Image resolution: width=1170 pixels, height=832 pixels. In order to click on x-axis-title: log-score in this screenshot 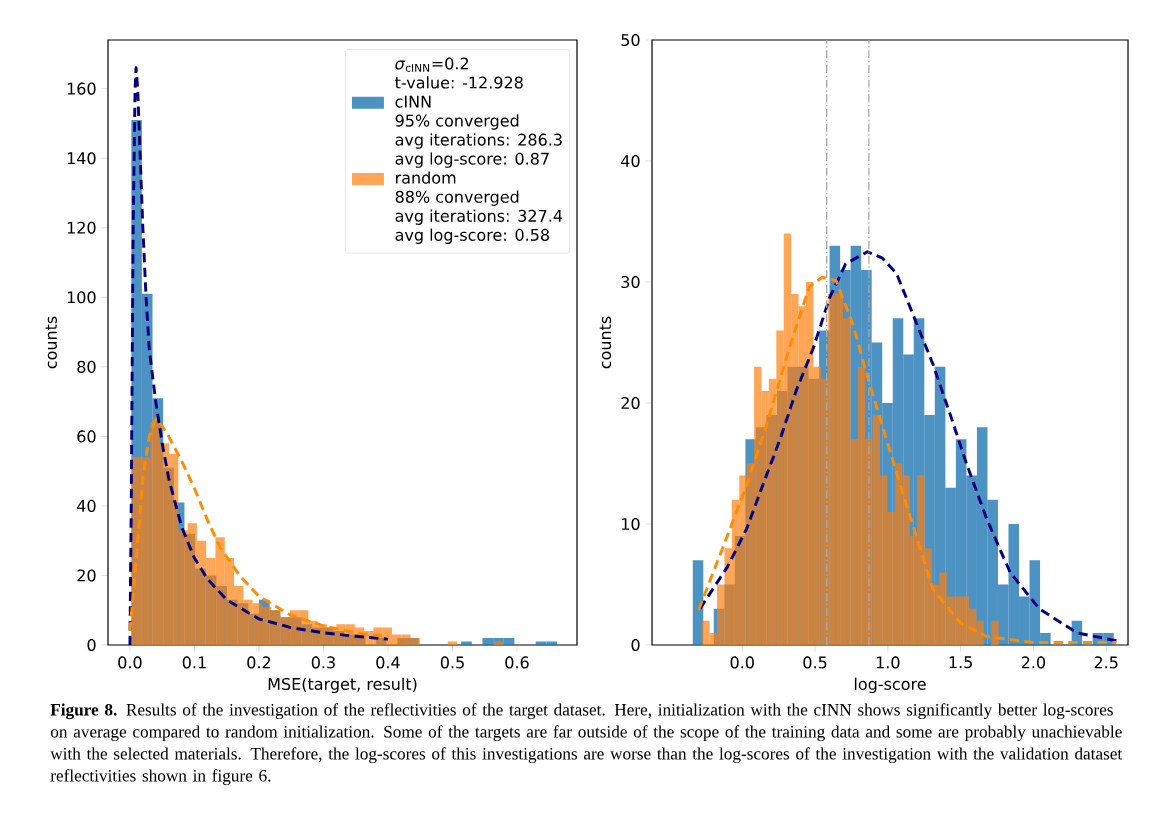, I will do `click(890, 685)`.